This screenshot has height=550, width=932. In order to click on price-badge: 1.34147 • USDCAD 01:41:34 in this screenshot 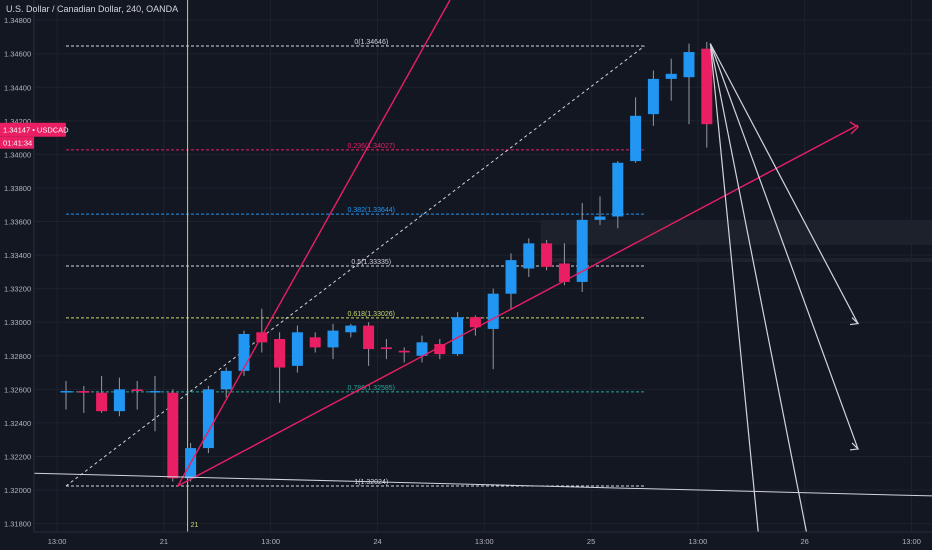, I will do `click(34, 135)`.